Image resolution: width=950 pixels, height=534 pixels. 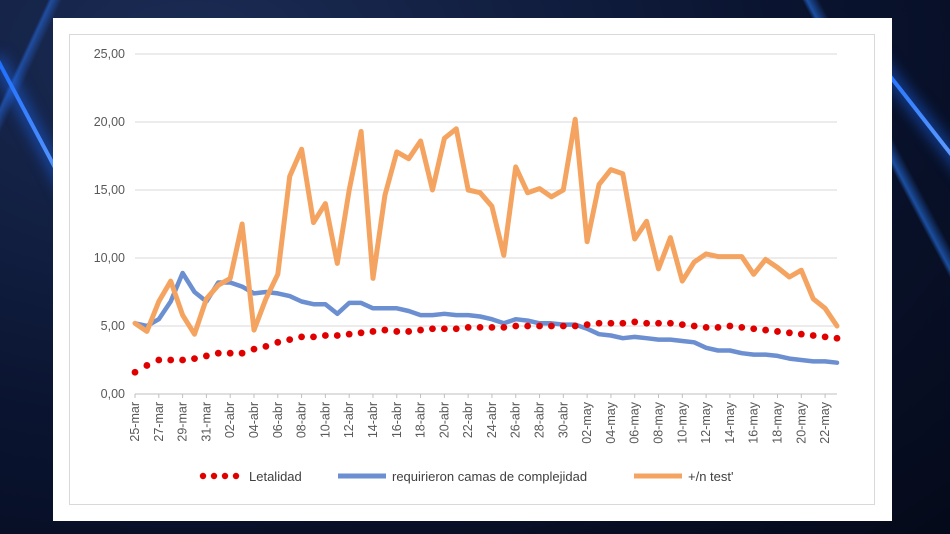 What do you see at coordinates (278, 420) in the screenshot?
I see `x-tick-label: 06-abr` at bounding box center [278, 420].